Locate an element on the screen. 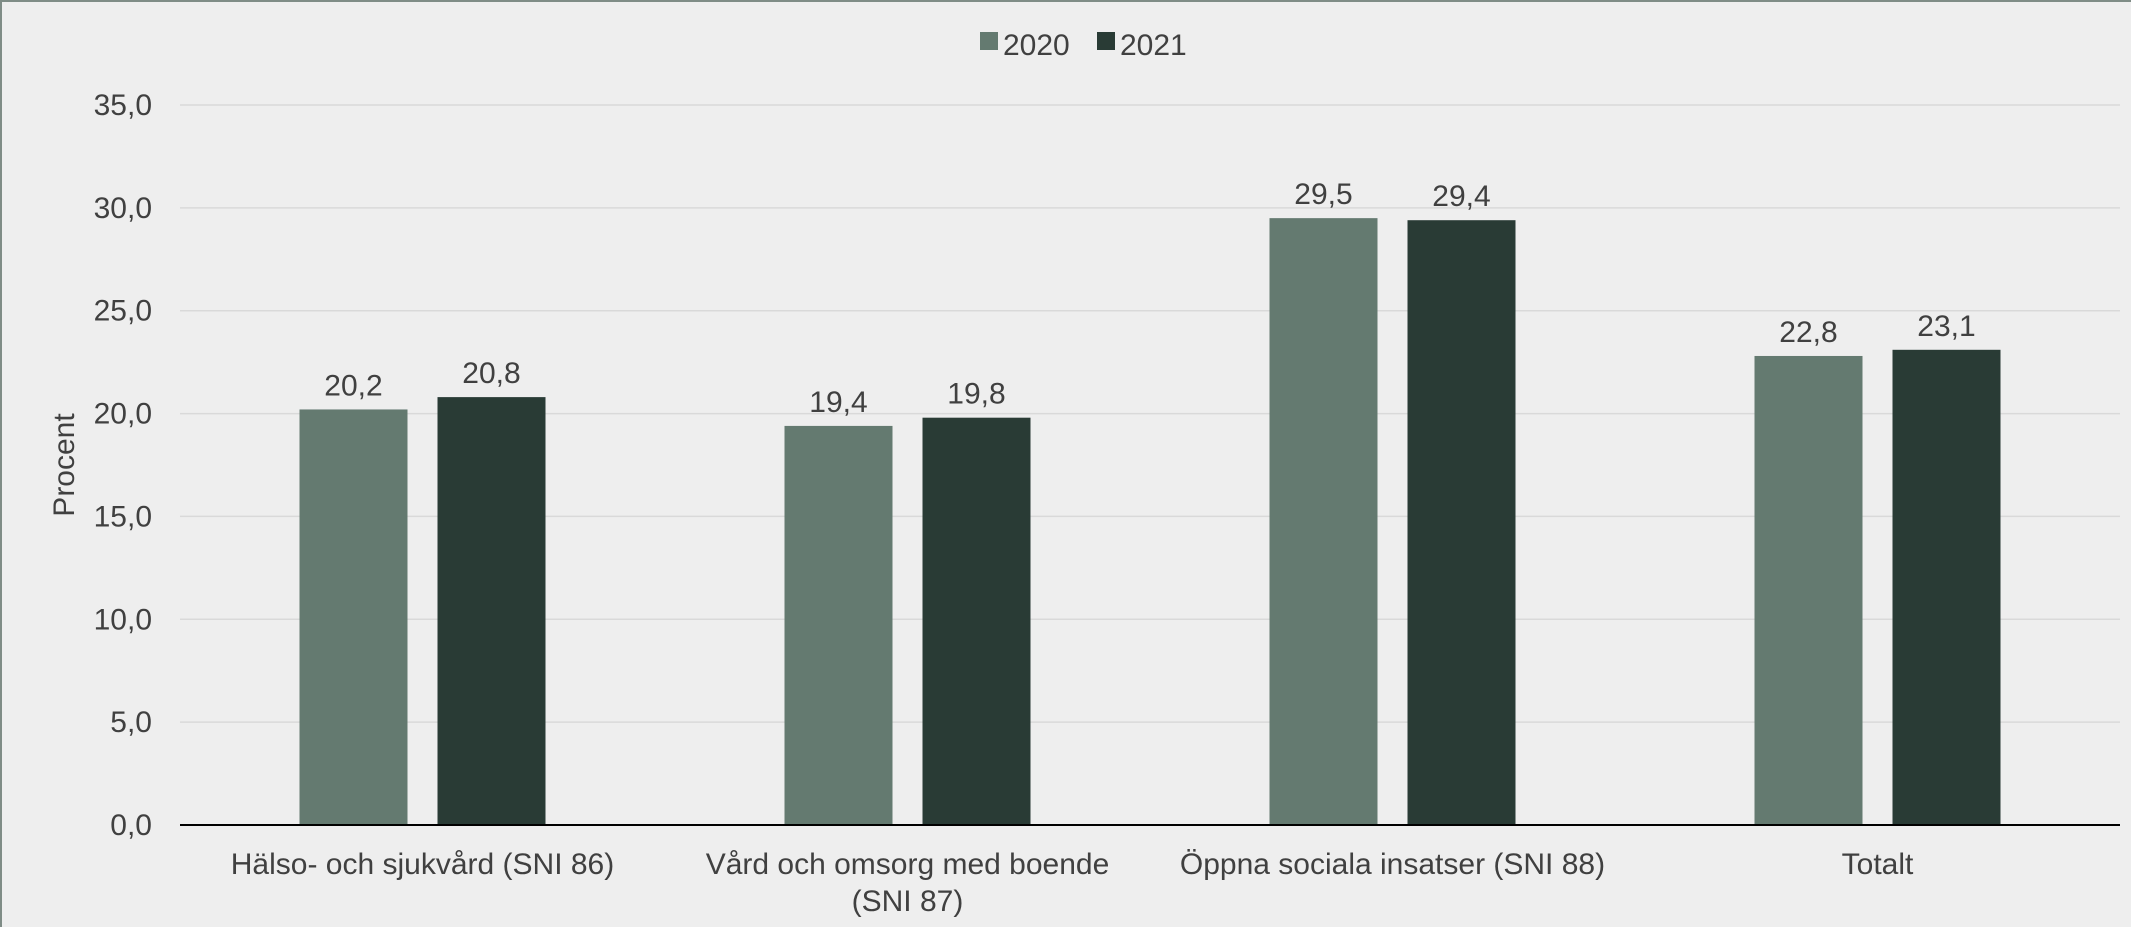  data-label: 19,4 is located at coordinates (838, 402).